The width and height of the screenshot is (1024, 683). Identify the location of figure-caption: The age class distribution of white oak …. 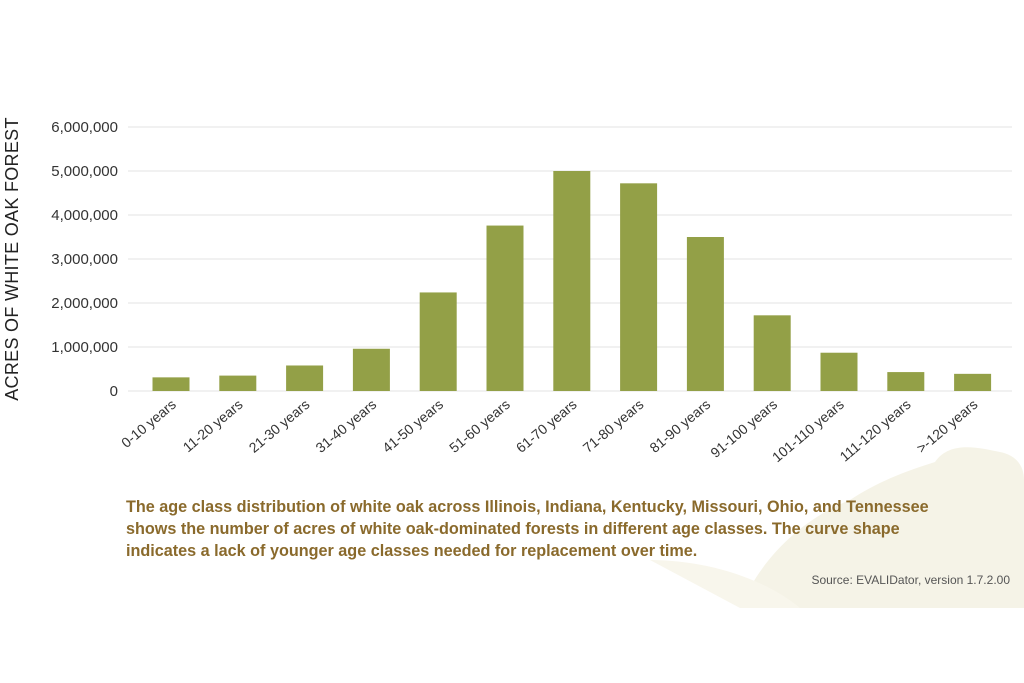
(527, 529).